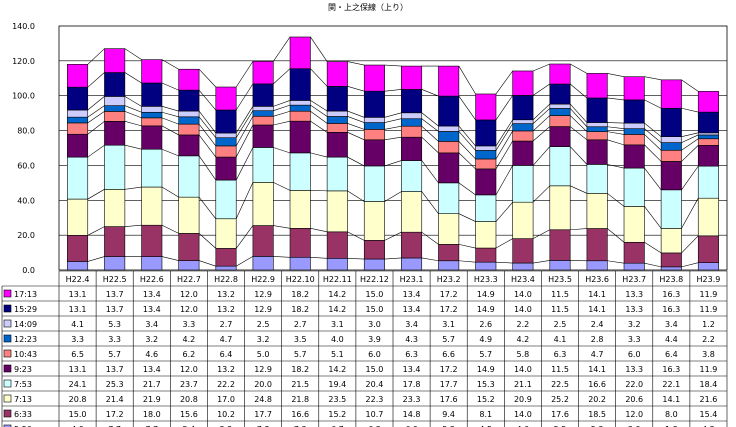 The height and width of the screenshot is (427, 736). I want to click on data-table-cell: 15.4, so click(709, 414).